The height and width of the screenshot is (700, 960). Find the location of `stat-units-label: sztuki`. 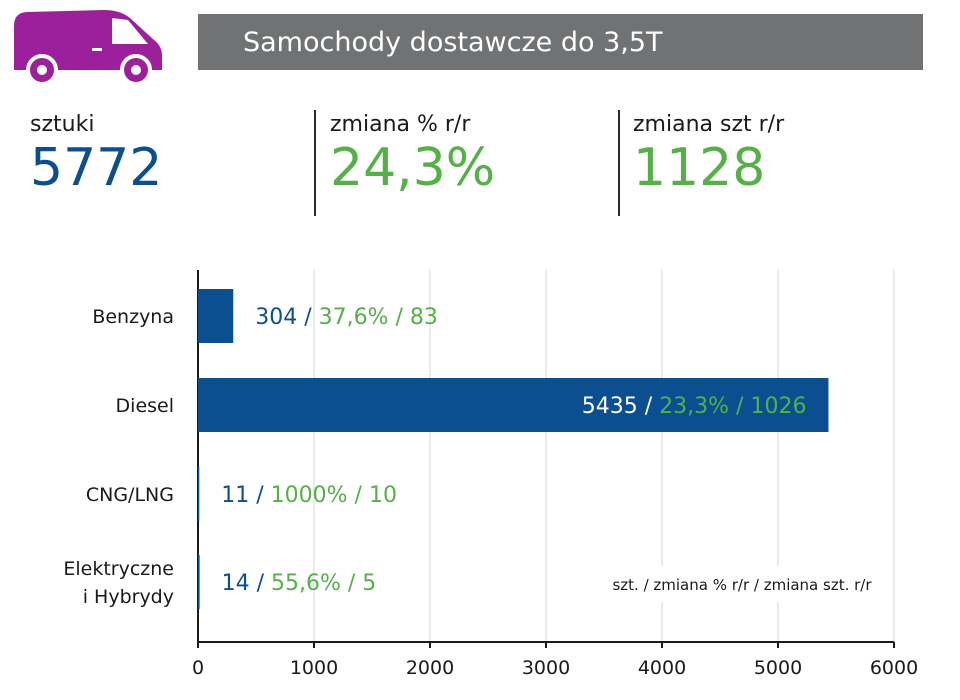

stat-units-label: sztuki is located at coordinates (62, 124).